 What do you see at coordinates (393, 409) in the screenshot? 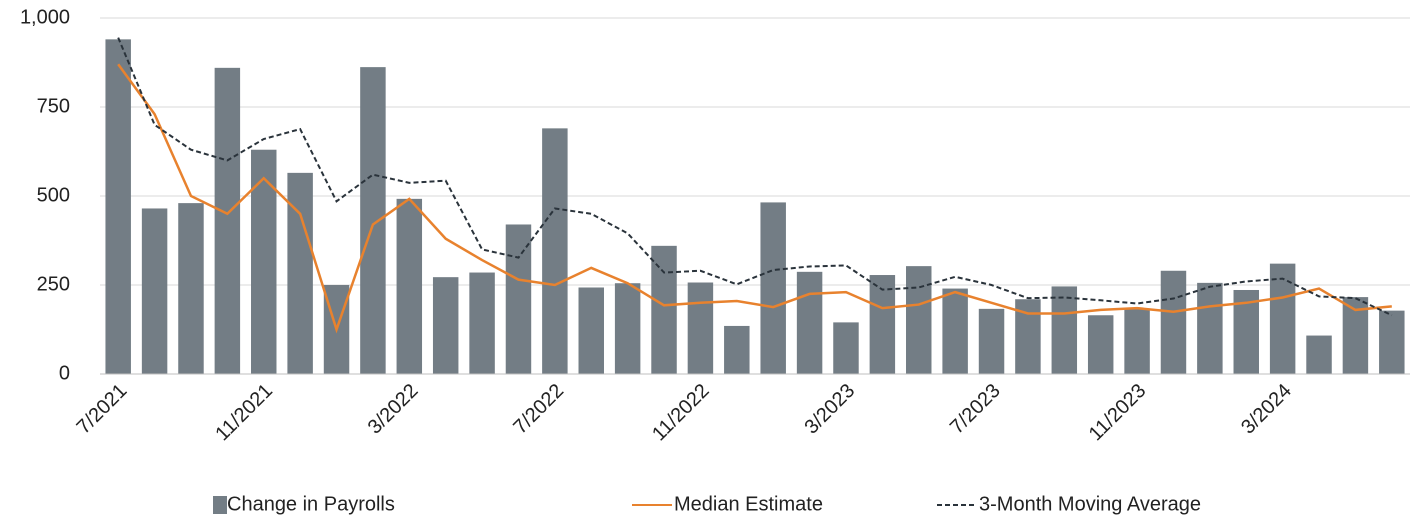
I see `x-tick-label: 3/2022` at bounding box center [393, 409].